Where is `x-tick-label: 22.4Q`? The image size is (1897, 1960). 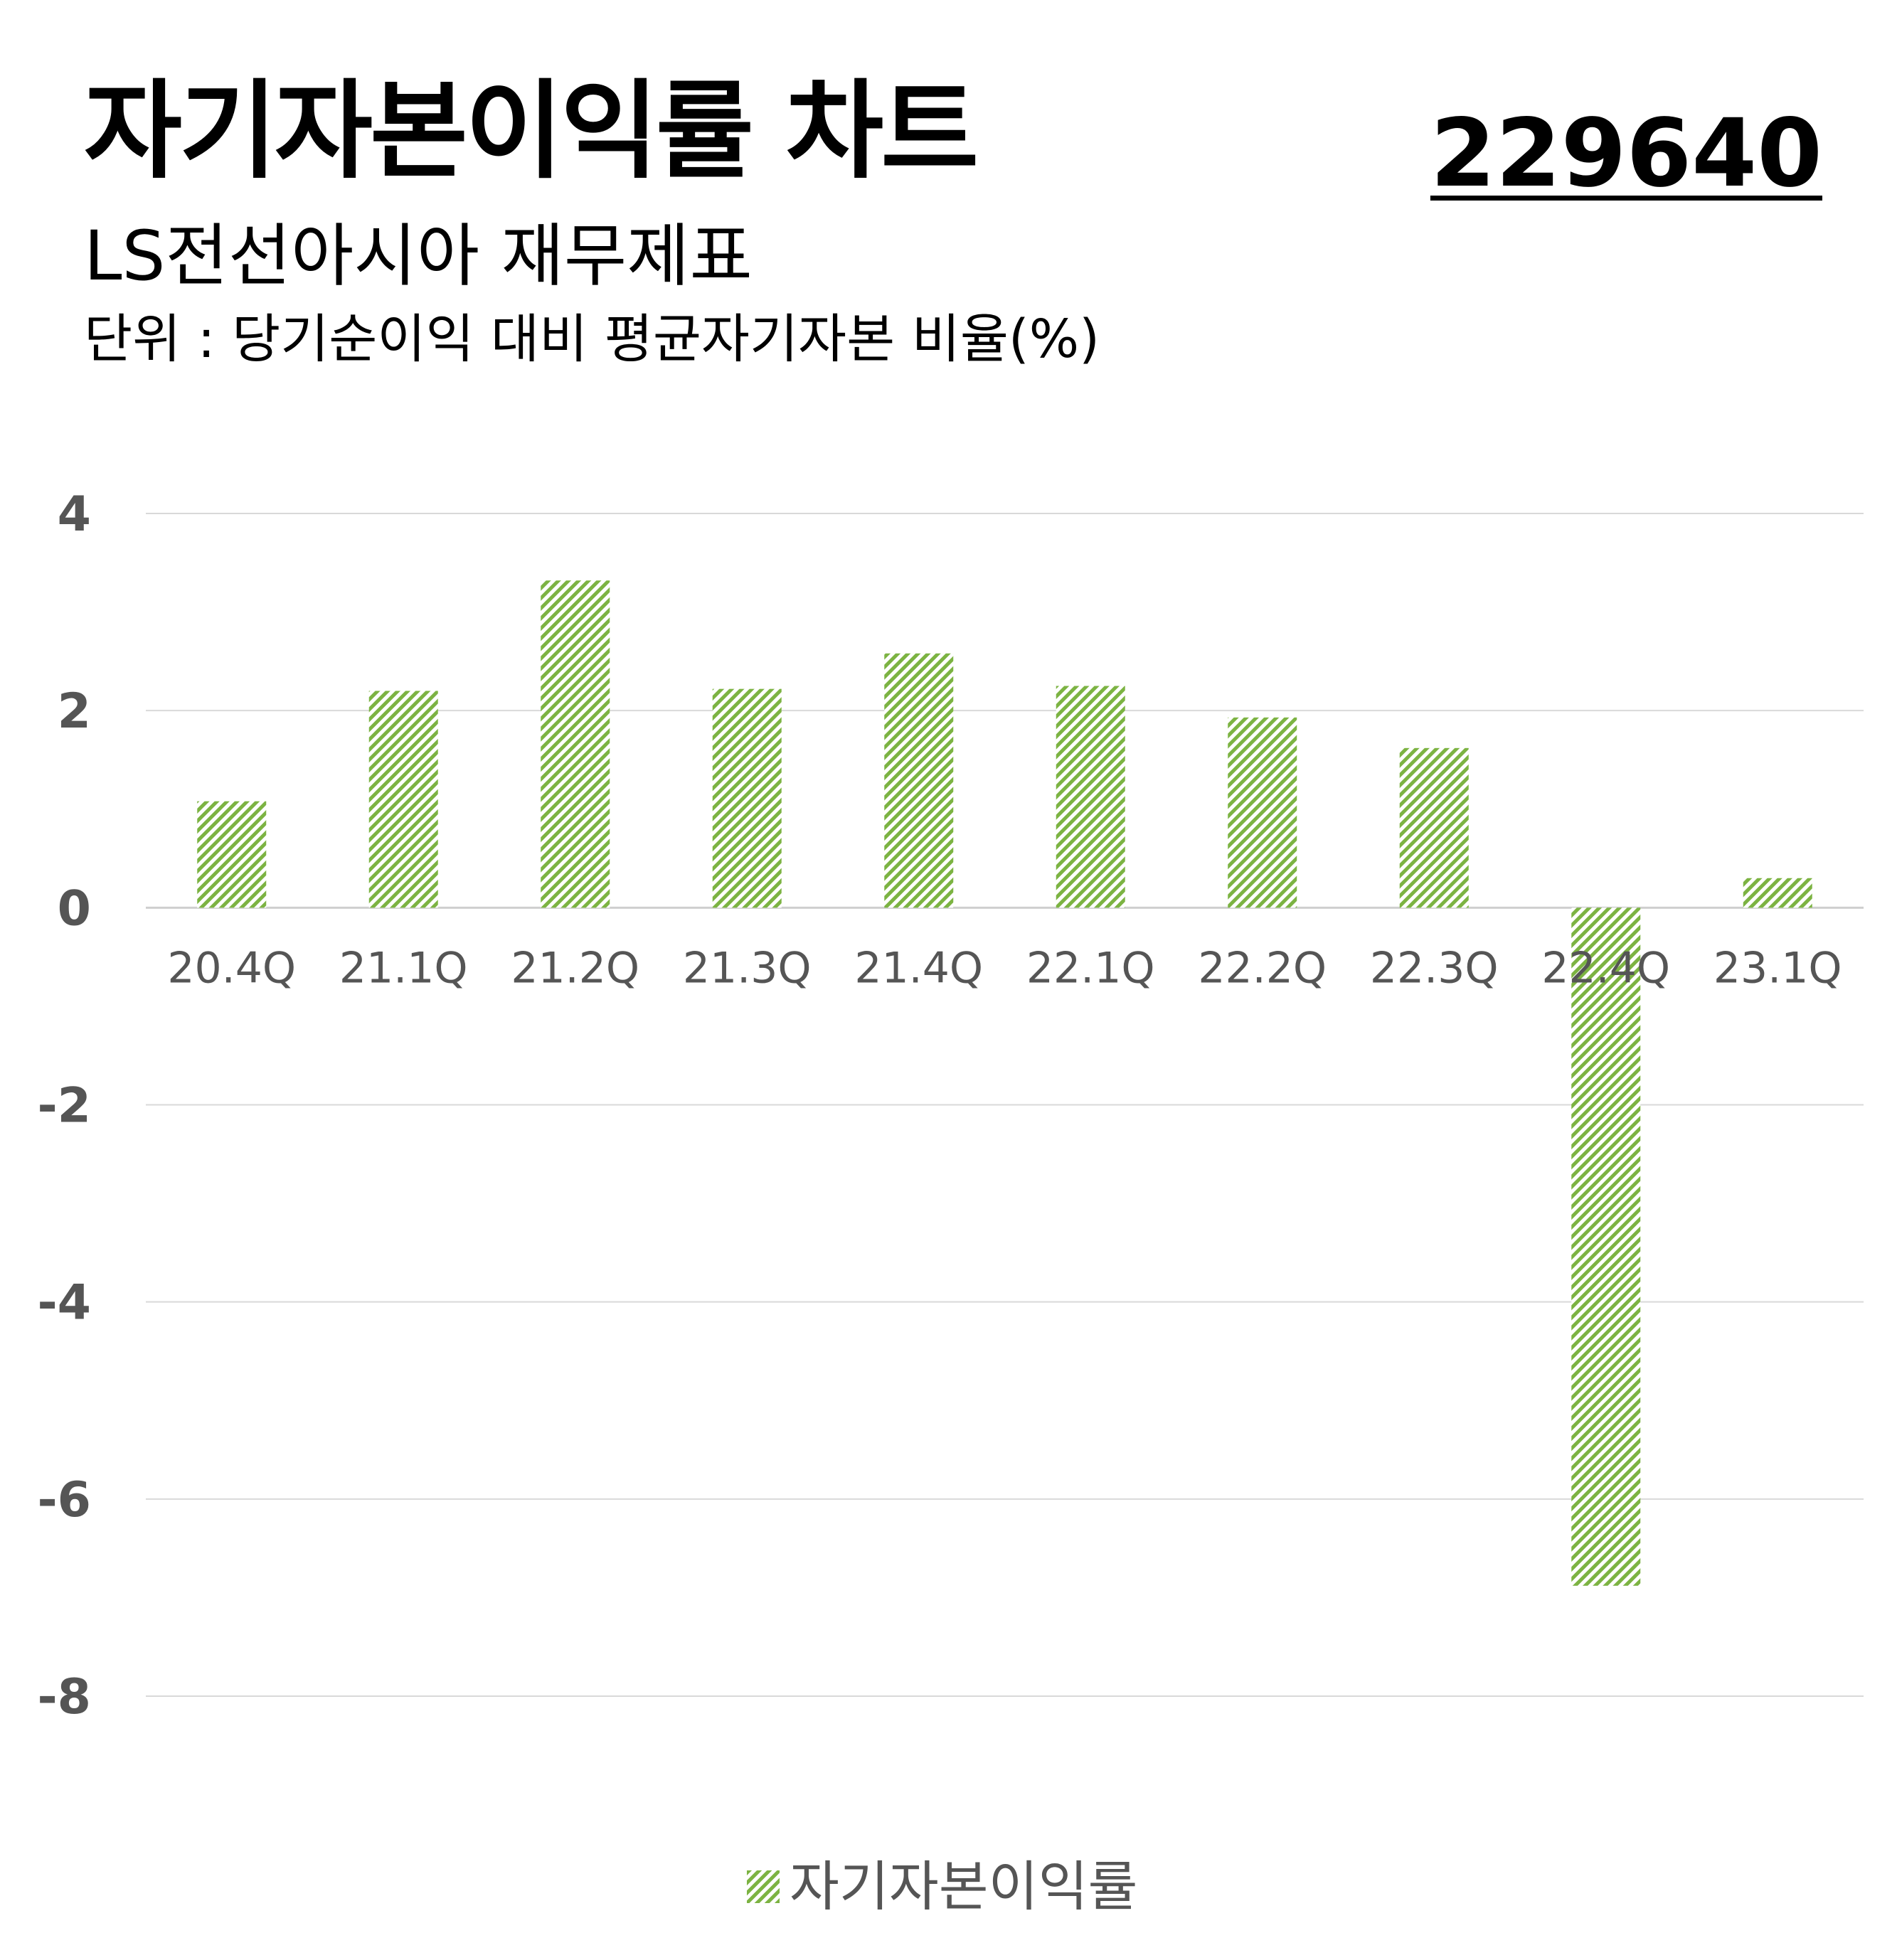 x-tick-label: 22.4Q is located at coordinates (1605, 968).